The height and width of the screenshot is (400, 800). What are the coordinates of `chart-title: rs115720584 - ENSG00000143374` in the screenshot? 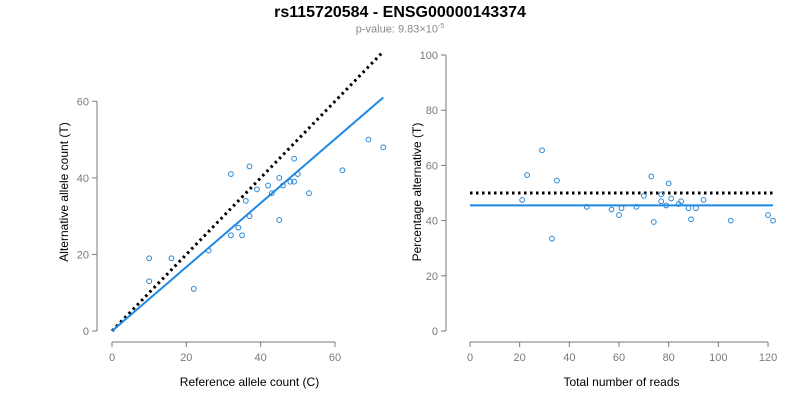 It's located at (400, 12).